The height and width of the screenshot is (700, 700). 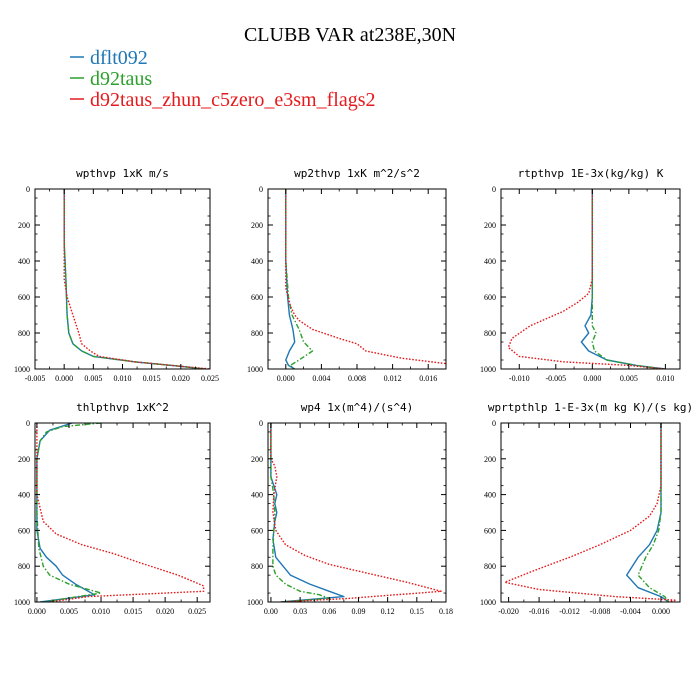 What do you see at coordinates (321, 378) in the screenshot?
I see `x-tick-label: 0.004` at bounding box center [321, 378].